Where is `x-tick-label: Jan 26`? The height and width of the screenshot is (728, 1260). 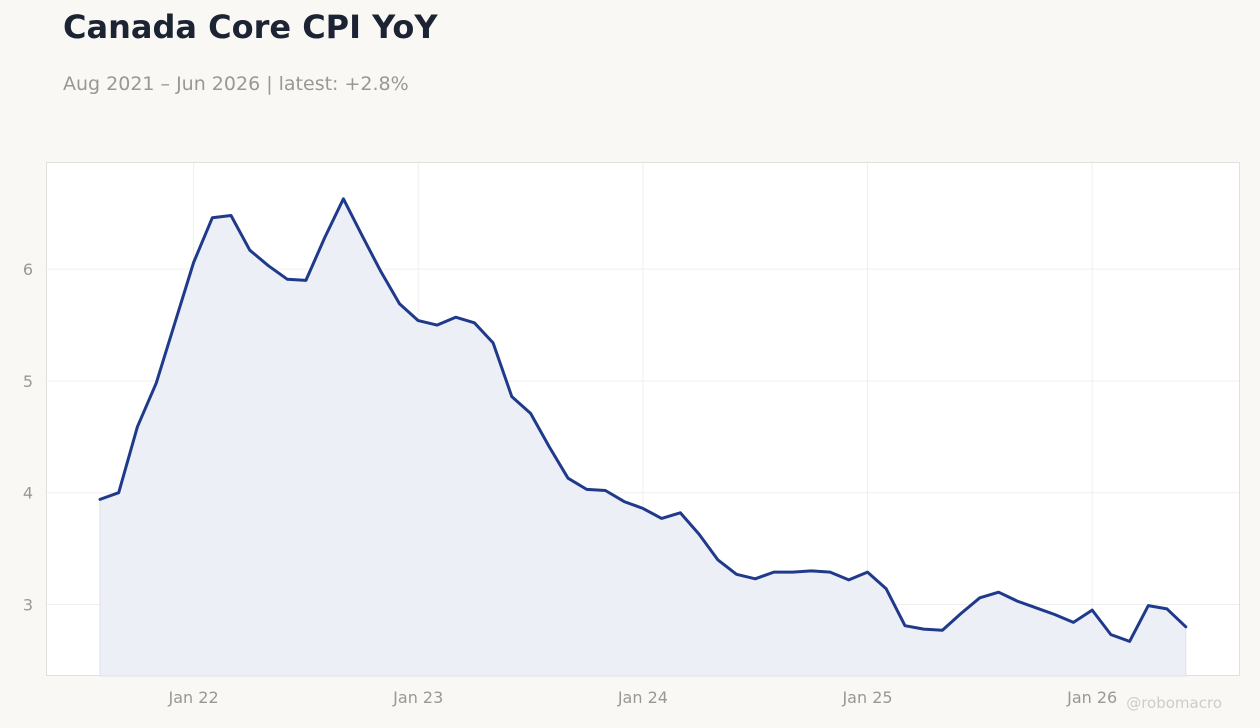 x-tick-label: Jan 26 is located at coordinates (1091, 697).